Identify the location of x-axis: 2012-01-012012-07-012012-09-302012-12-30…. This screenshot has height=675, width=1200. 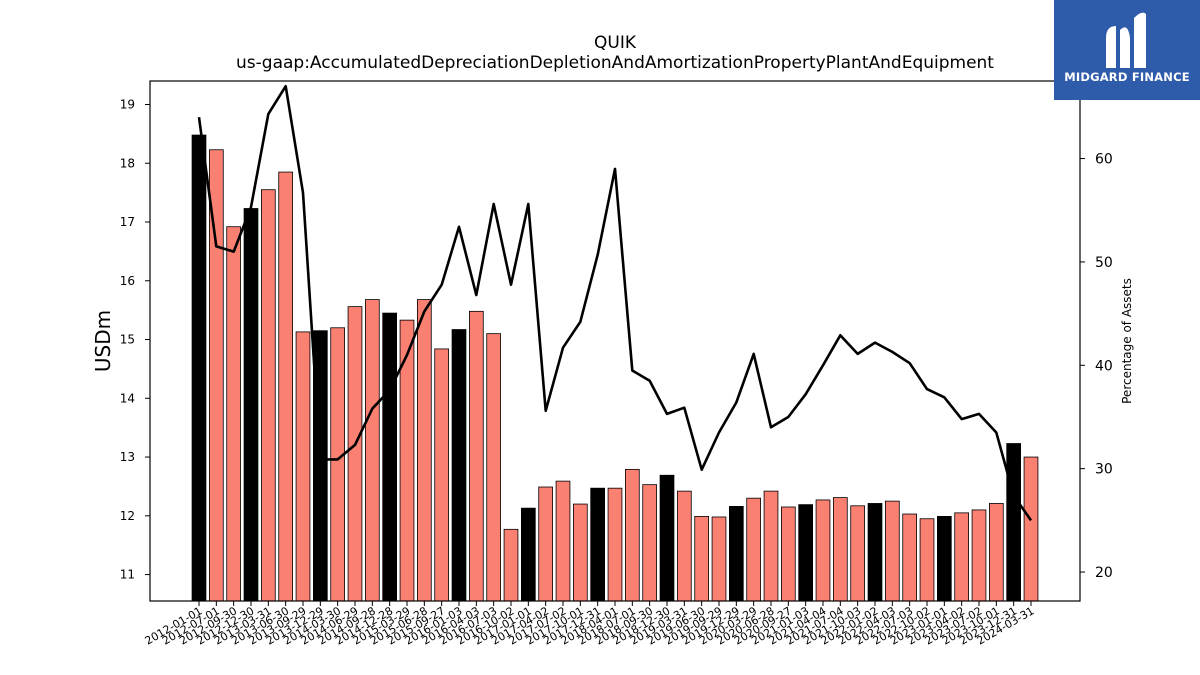
(590, 624).